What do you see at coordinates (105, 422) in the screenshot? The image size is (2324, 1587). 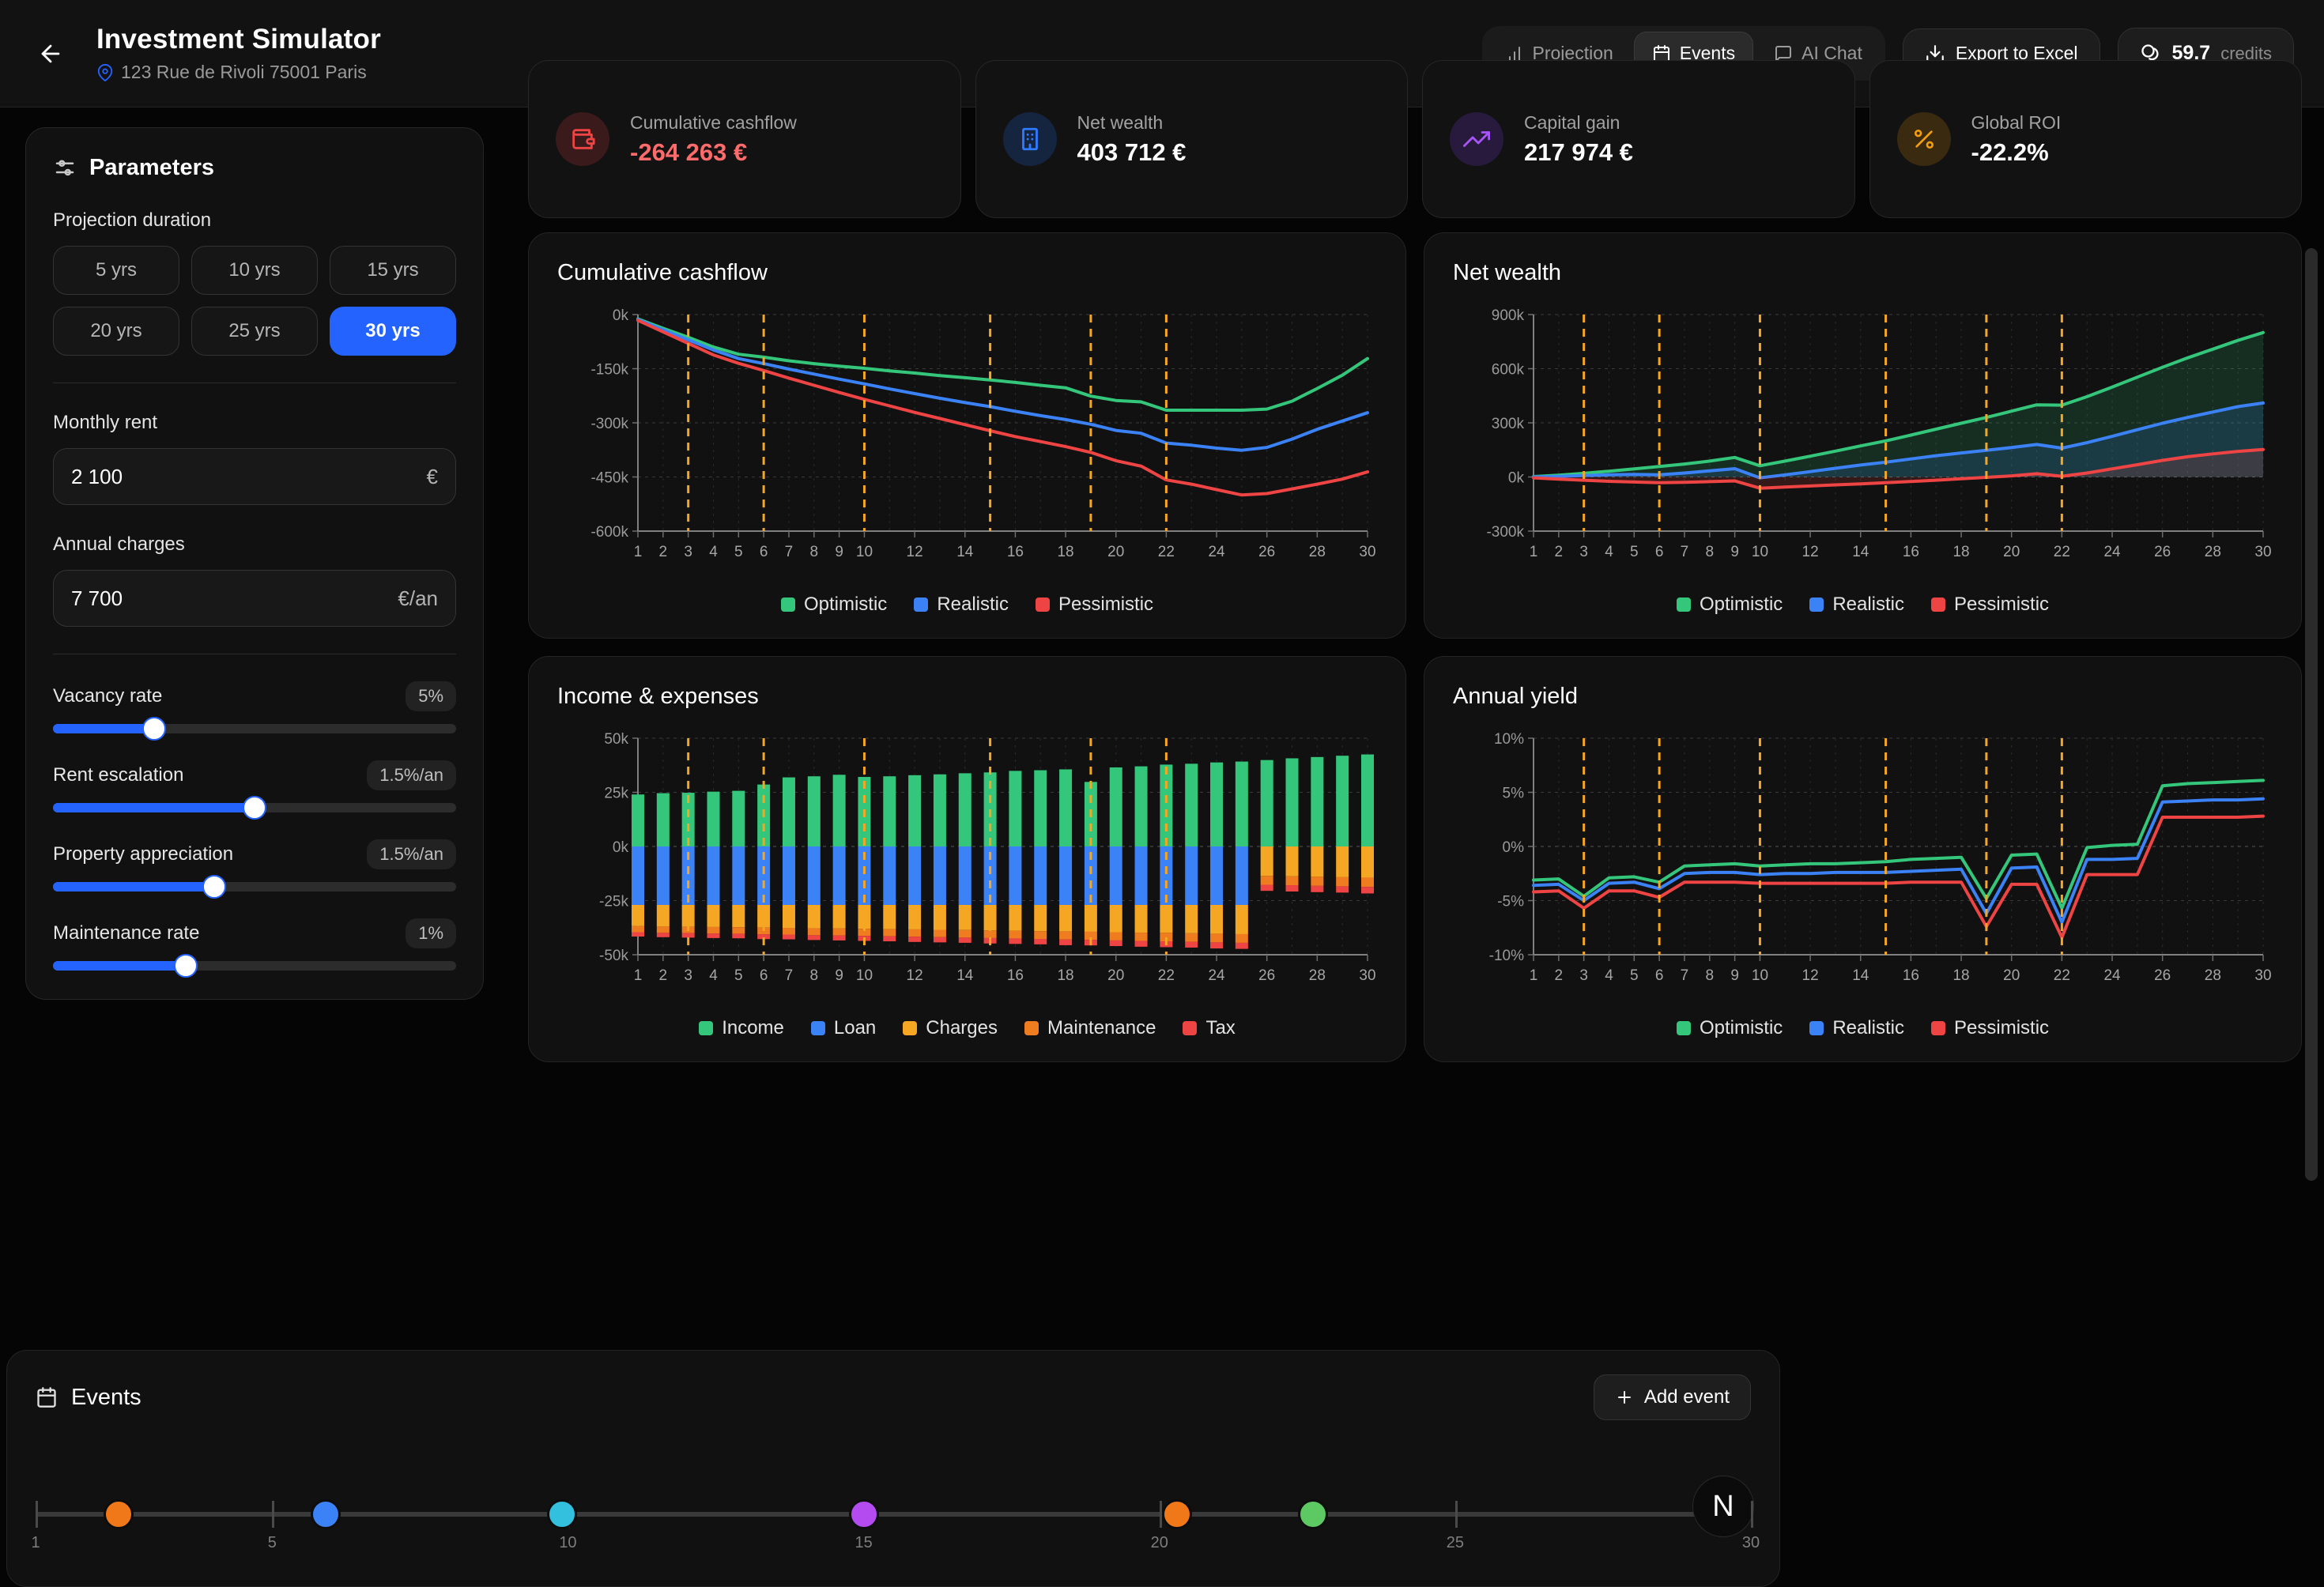 I see `monthly-rent-label: Monthly rent` at bounding box center [105, 422].